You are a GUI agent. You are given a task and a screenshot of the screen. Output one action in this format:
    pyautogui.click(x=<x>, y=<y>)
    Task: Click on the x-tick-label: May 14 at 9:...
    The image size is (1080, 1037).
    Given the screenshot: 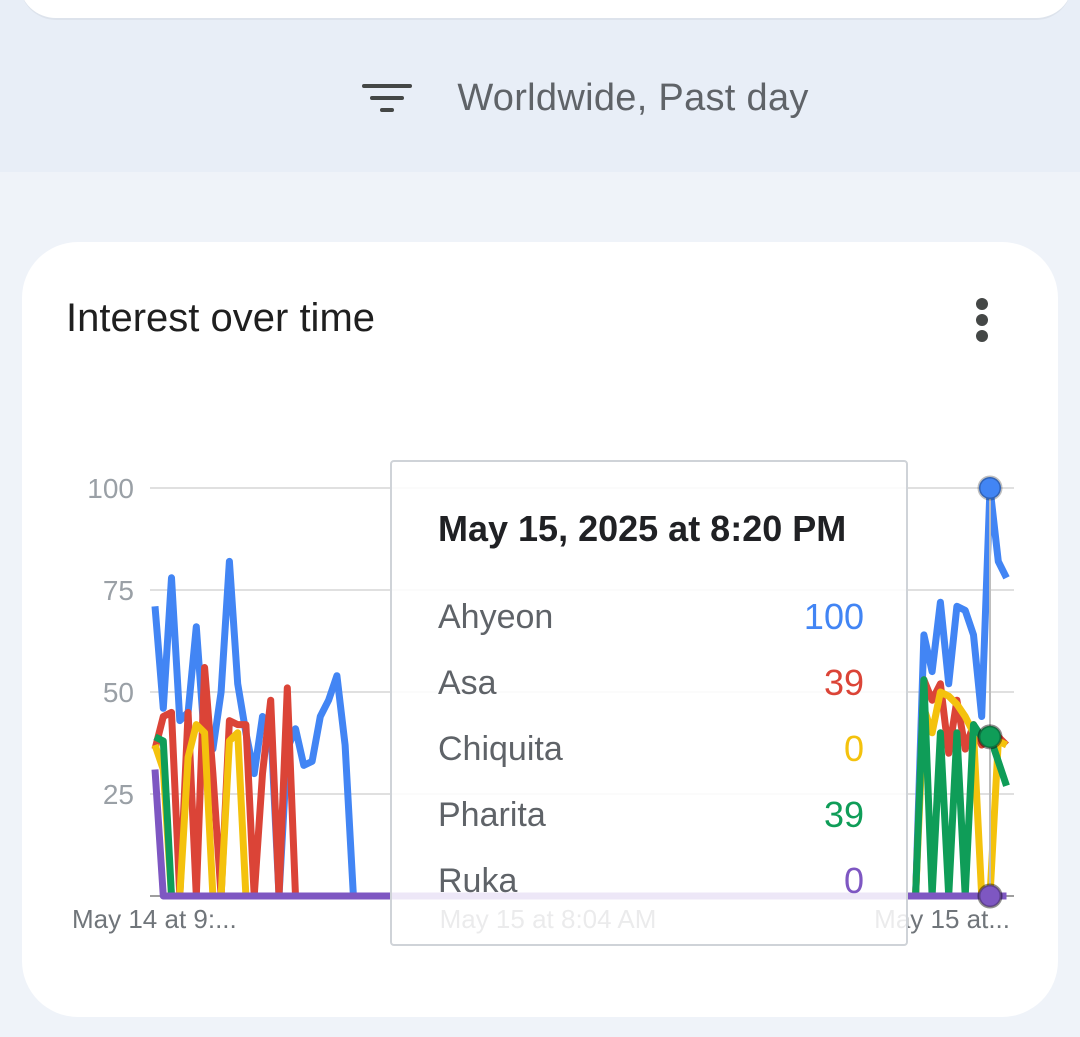 What is the action you would take?
    pyautogui.click(x=154, y=919)
    